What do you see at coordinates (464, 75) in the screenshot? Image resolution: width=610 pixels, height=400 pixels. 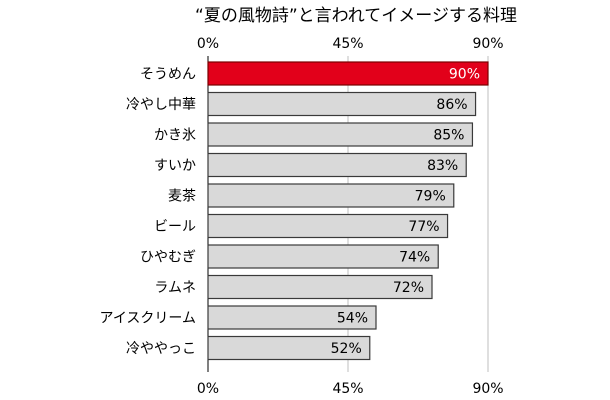 I see `data-label: 90%` at bounding box center [464, 75].